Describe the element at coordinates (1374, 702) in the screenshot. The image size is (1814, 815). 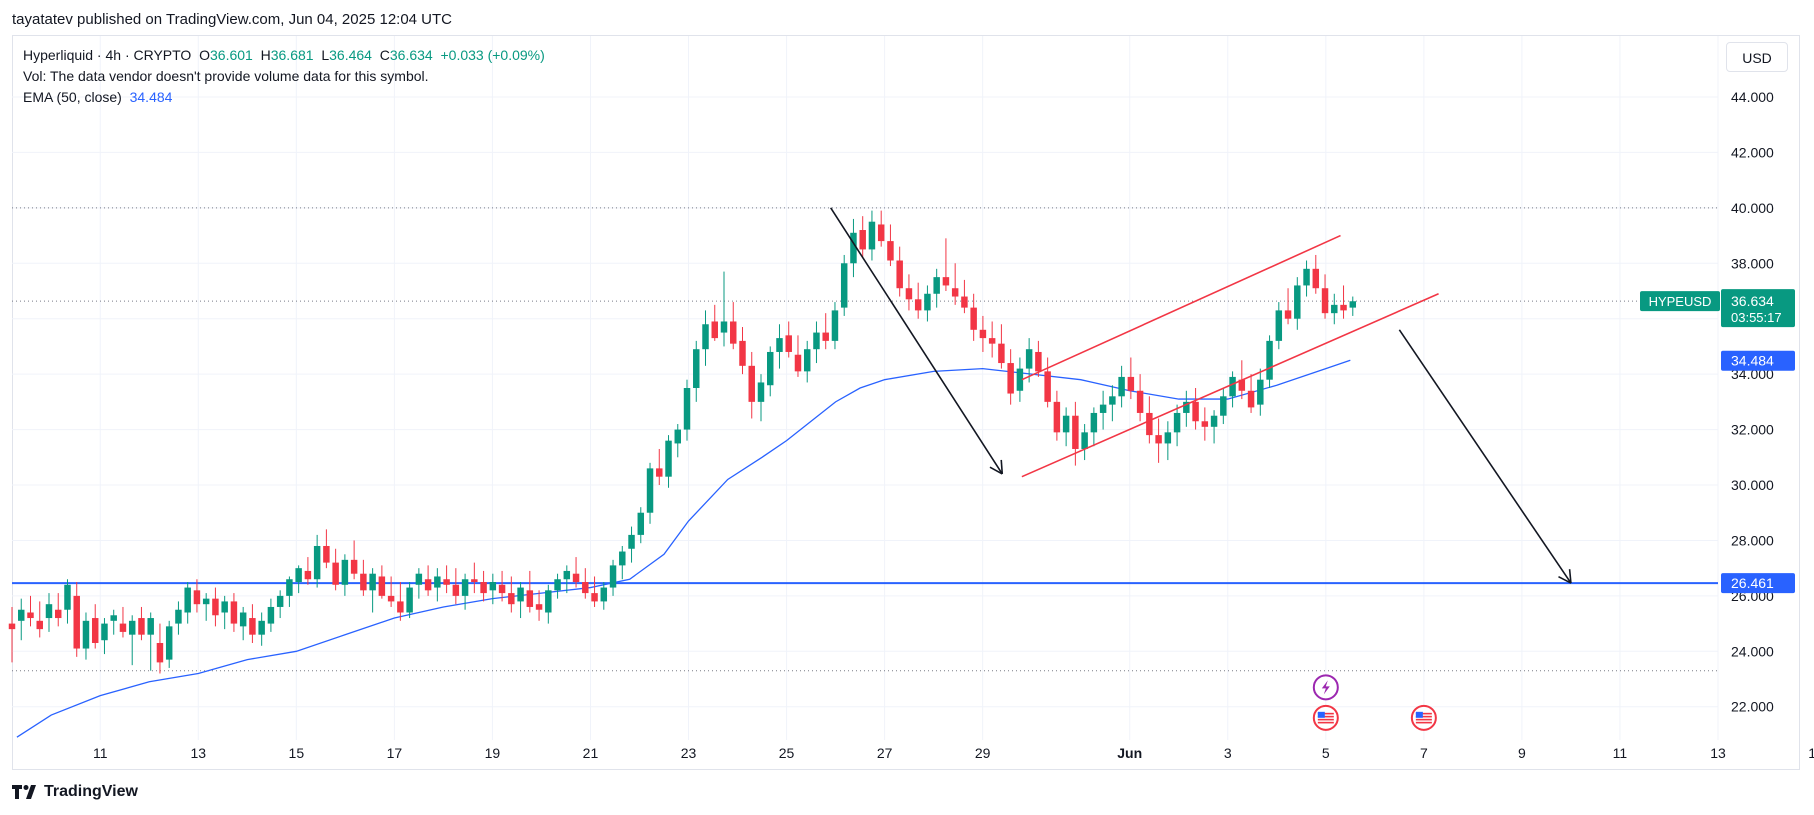
I see `event-markers` at that location.